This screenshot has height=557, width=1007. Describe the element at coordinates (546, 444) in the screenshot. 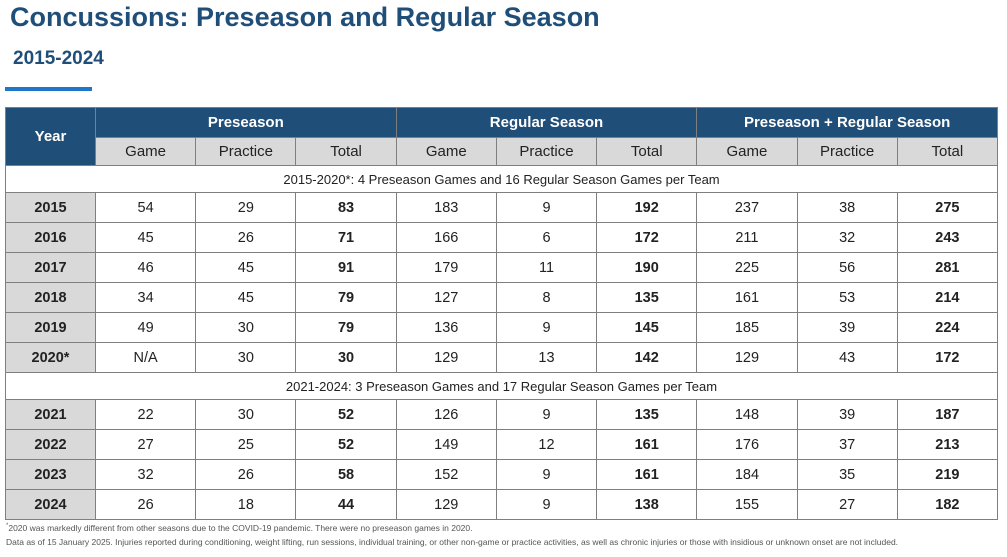

I see `value-cell: 12` at that location.